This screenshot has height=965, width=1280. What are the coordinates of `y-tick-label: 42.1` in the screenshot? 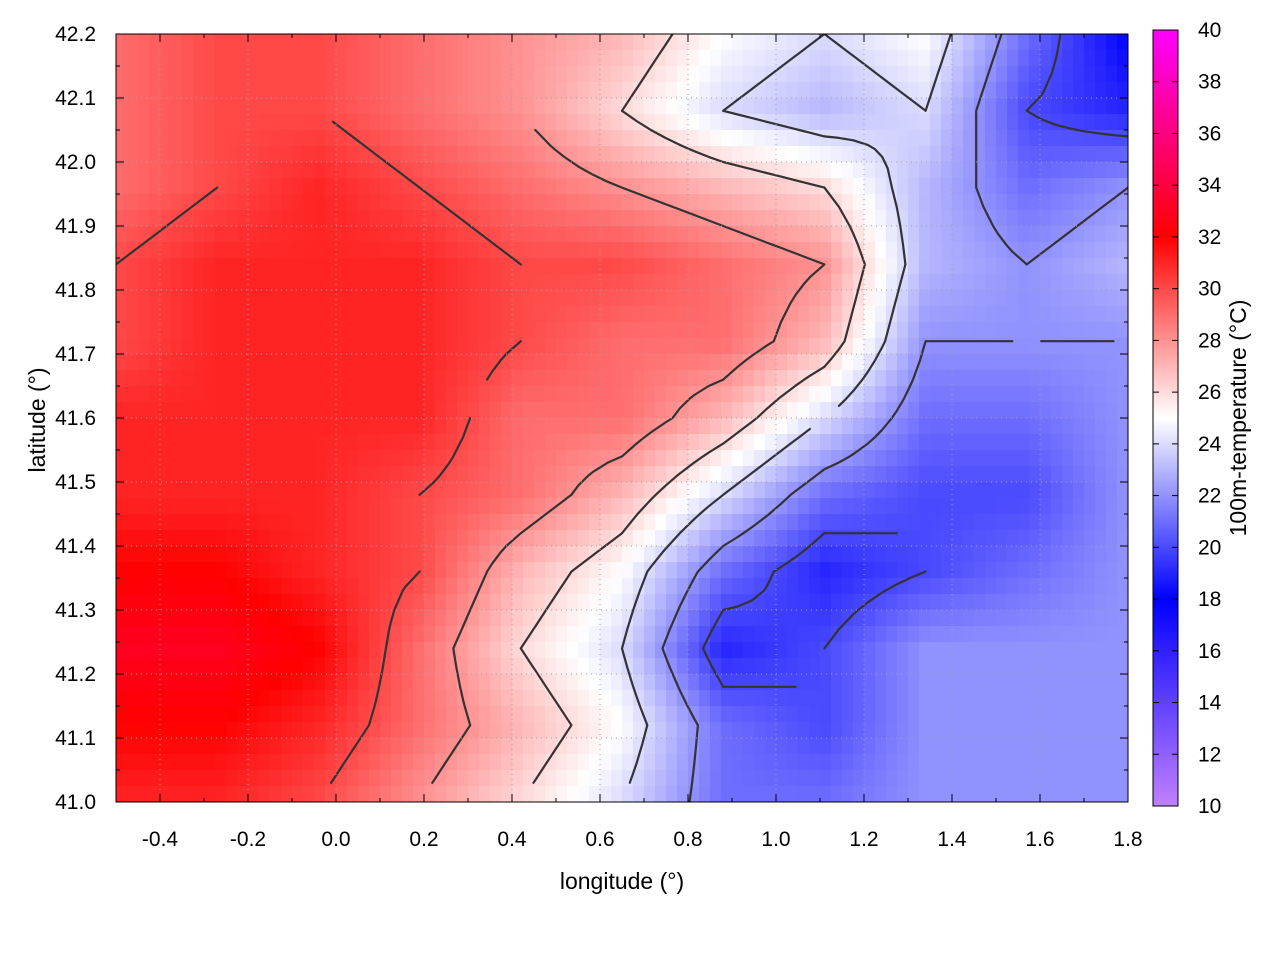 It's located at (75, 98).